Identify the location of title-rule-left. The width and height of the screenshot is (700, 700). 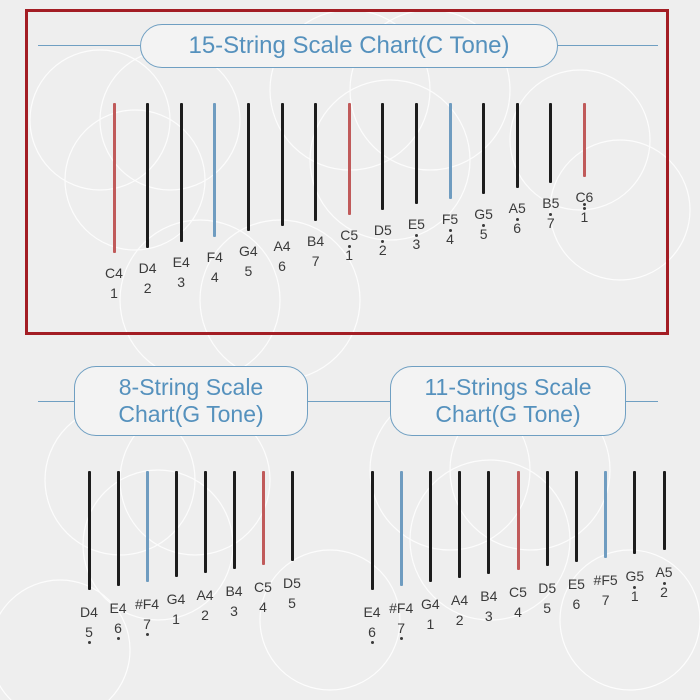
(89, 45).